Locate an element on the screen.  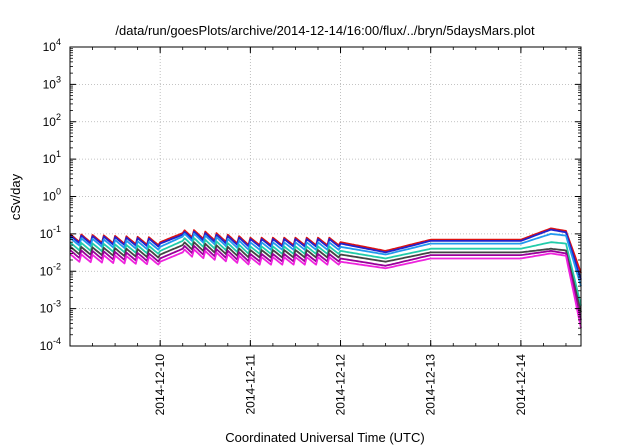
y-tick-label: 10⁻¹ is located at coordinates (50, 232).